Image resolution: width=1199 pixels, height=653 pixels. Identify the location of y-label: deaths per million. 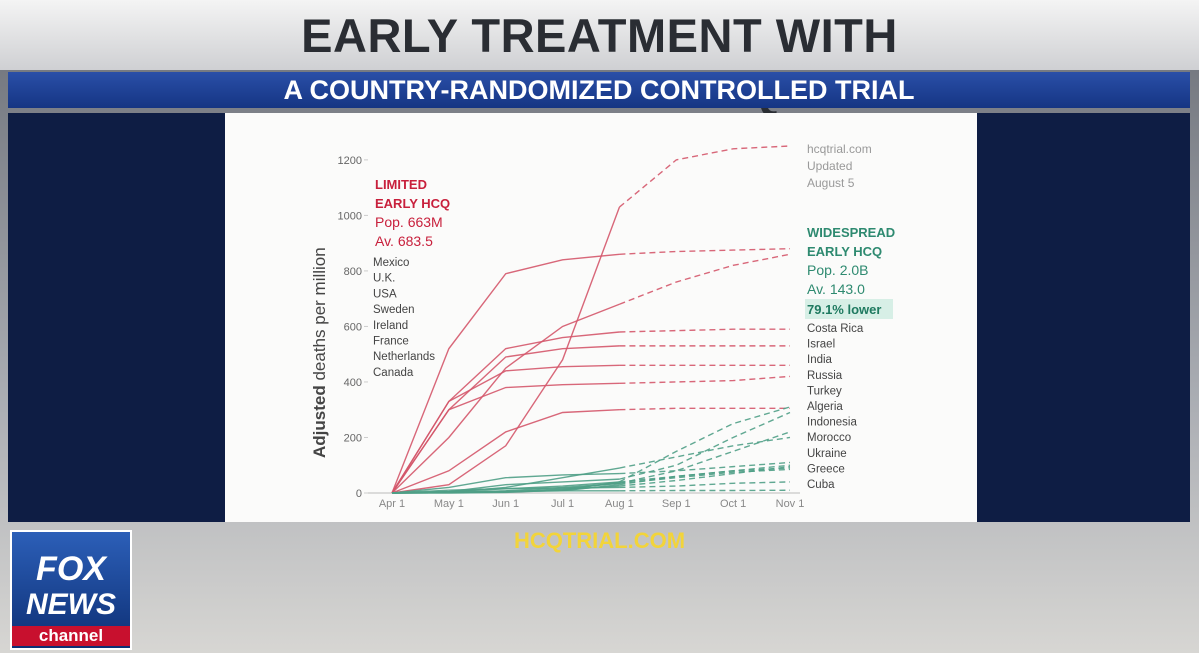
(319, 313).